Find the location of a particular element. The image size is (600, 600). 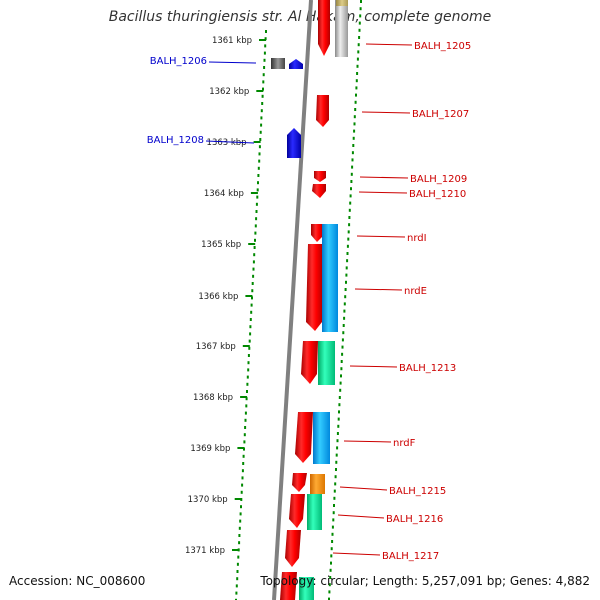

gene-features is located at coordinates (309, 300).